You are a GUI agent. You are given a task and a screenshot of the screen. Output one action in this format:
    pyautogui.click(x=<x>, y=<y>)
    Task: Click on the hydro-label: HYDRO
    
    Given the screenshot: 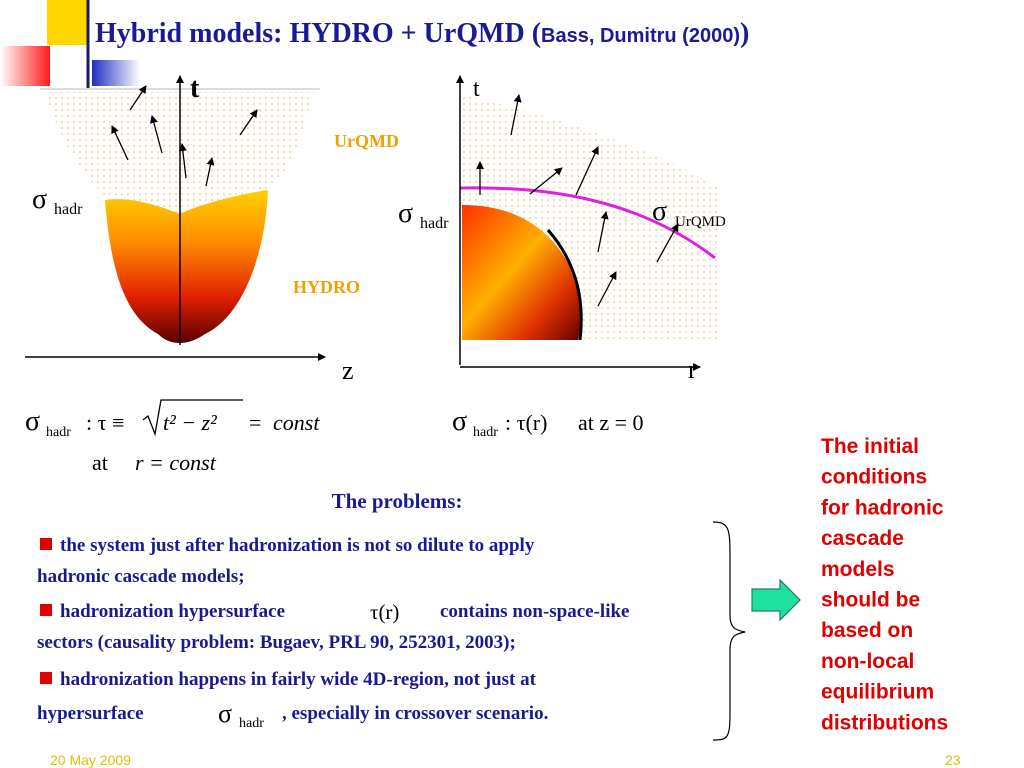 What is the action you would take?
    pyautogui.click(x=326, y=287)
    